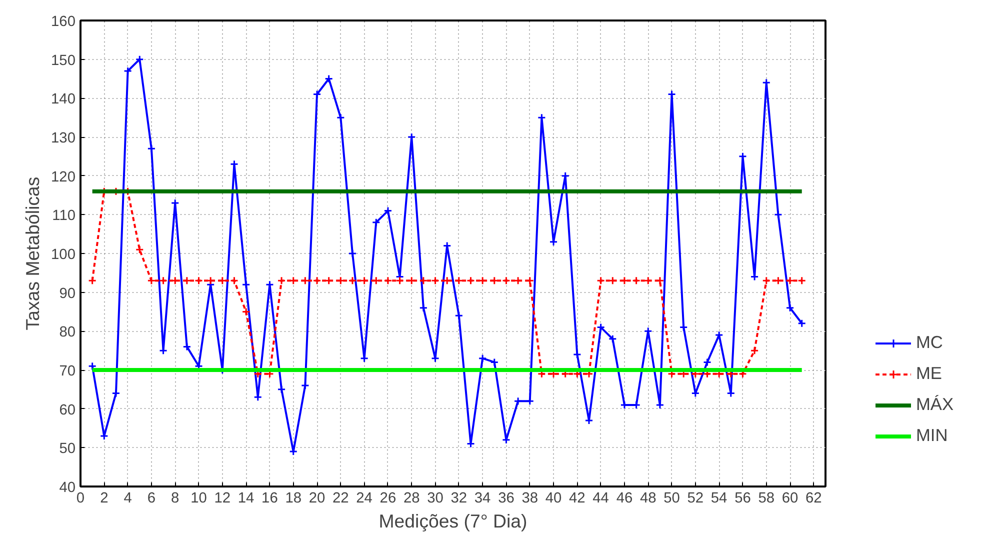 Image resolution: width=995 pixels, height=539 pixels. Describe the element at coordinates (175, 498) in the screenshot. I see `x-tick-label: 8` at that location.